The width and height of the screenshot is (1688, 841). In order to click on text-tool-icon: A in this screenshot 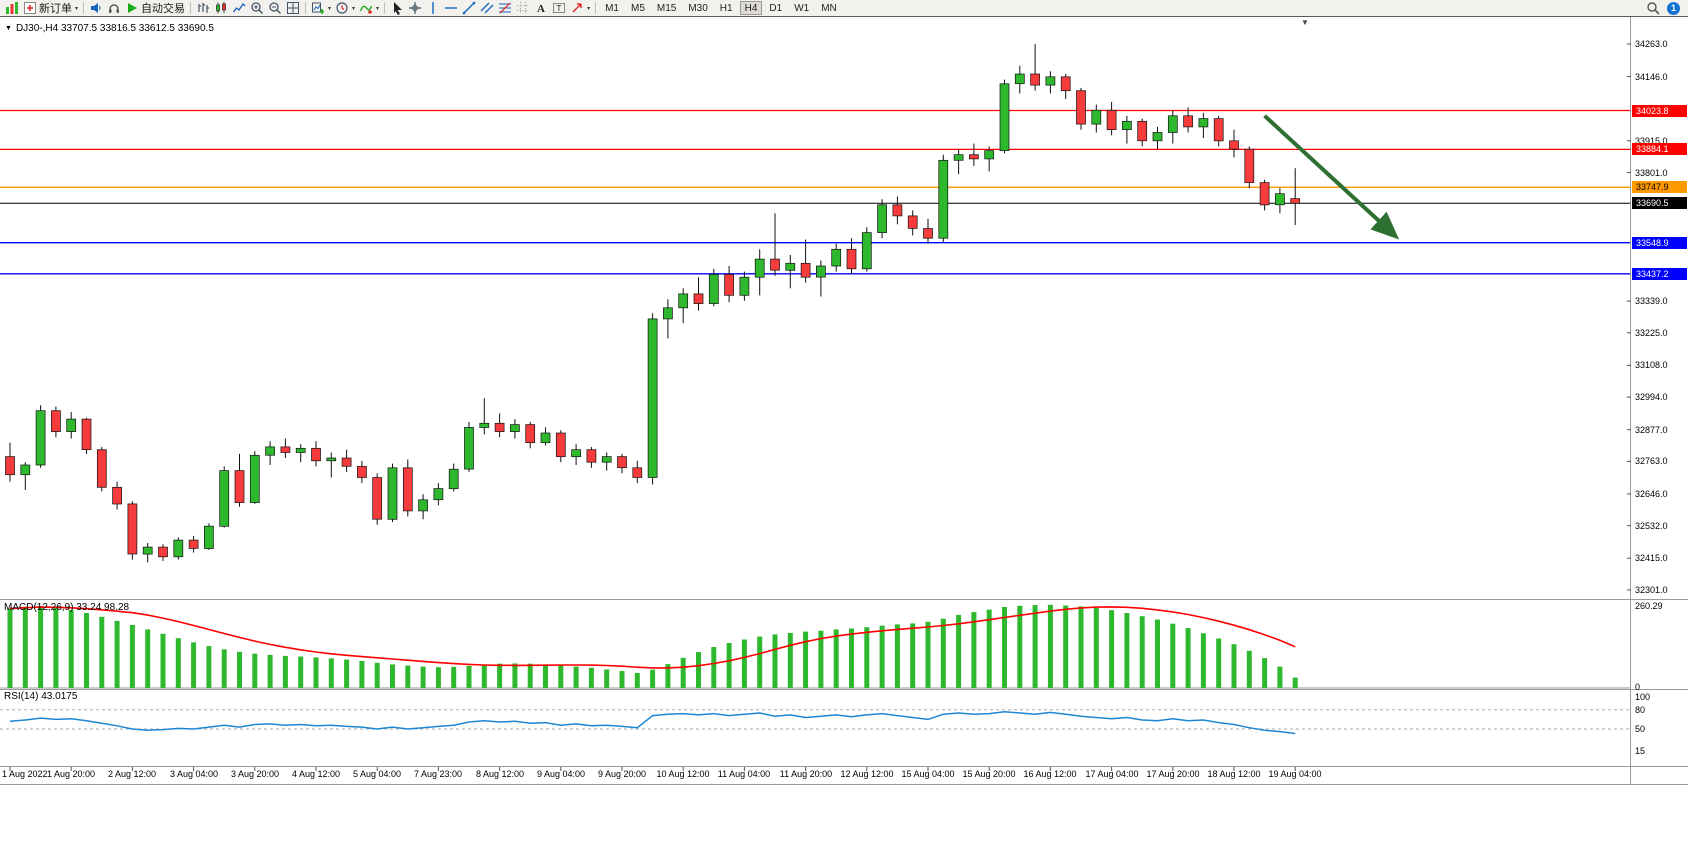, I will do `click(541, 8)`.